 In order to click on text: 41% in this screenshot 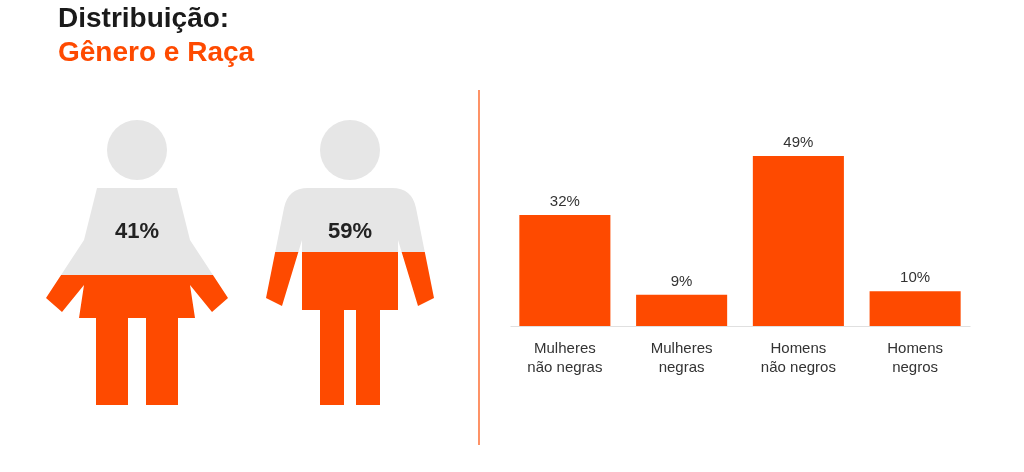, I will do `click(137, 230)`.